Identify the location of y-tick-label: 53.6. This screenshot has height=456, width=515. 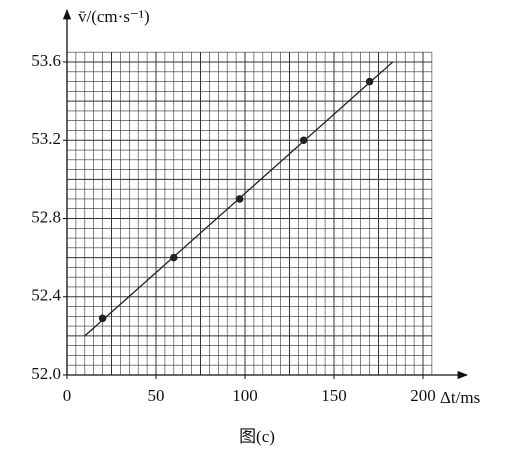
(46, 60).